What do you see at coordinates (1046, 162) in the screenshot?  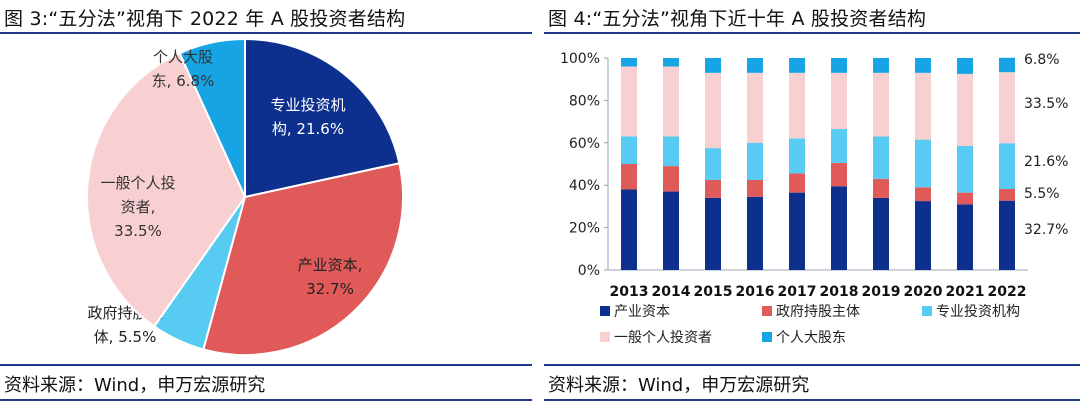 I see `end-value-label-2: 21.6%` at bounding box center [1046, 162].